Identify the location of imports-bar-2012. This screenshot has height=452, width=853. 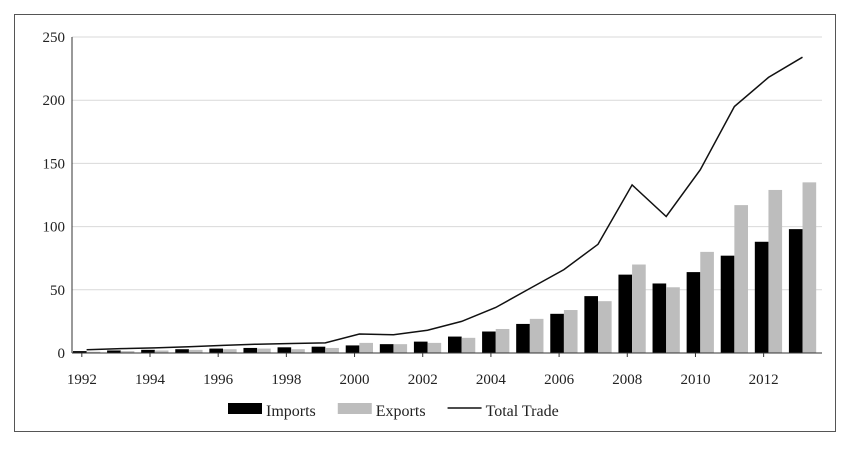
(761, 297).